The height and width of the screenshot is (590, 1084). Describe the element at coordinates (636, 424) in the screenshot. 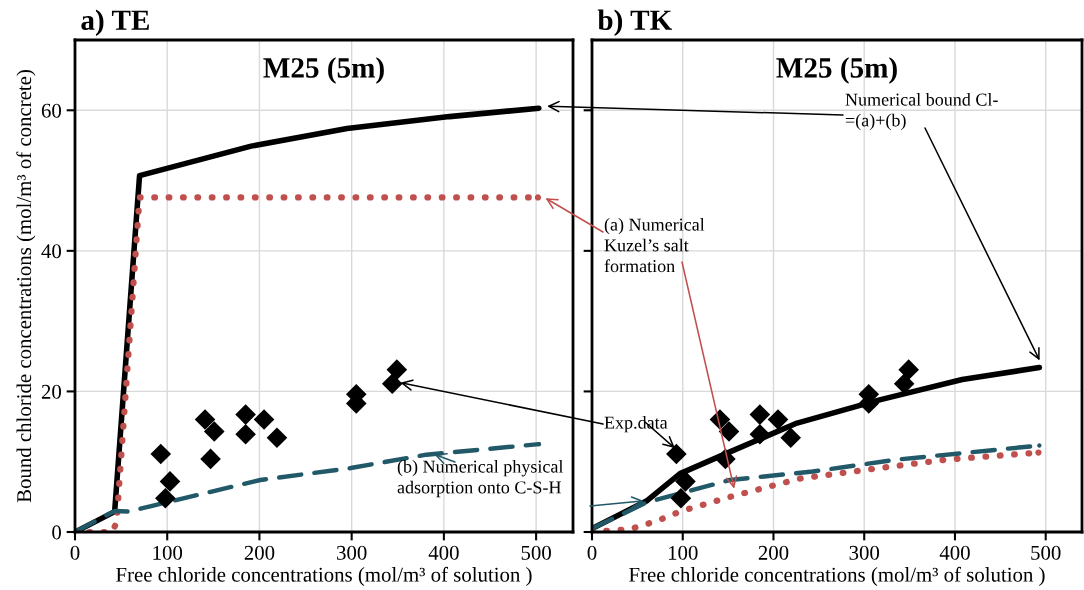

I see `annotation: Exp.data` at that location.